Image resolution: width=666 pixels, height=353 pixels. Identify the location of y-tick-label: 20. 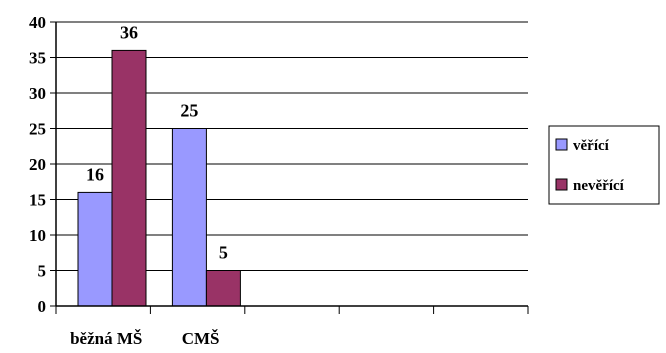
(37, 164).